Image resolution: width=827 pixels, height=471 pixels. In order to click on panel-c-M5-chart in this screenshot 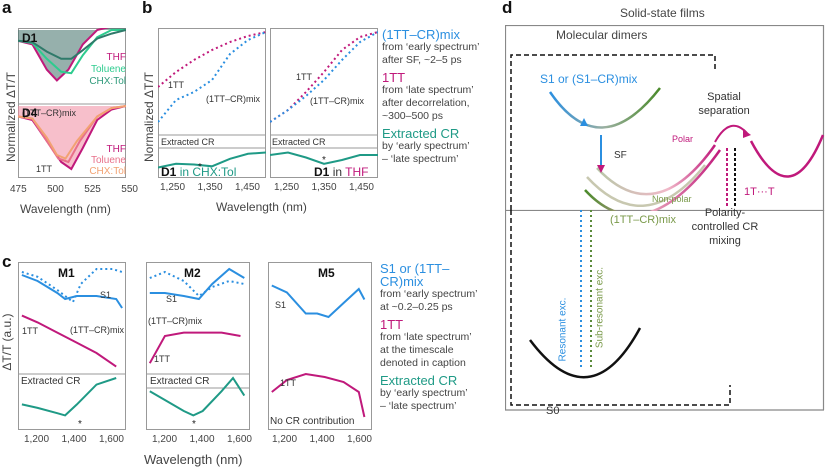, I will do `click(320, 346)`.